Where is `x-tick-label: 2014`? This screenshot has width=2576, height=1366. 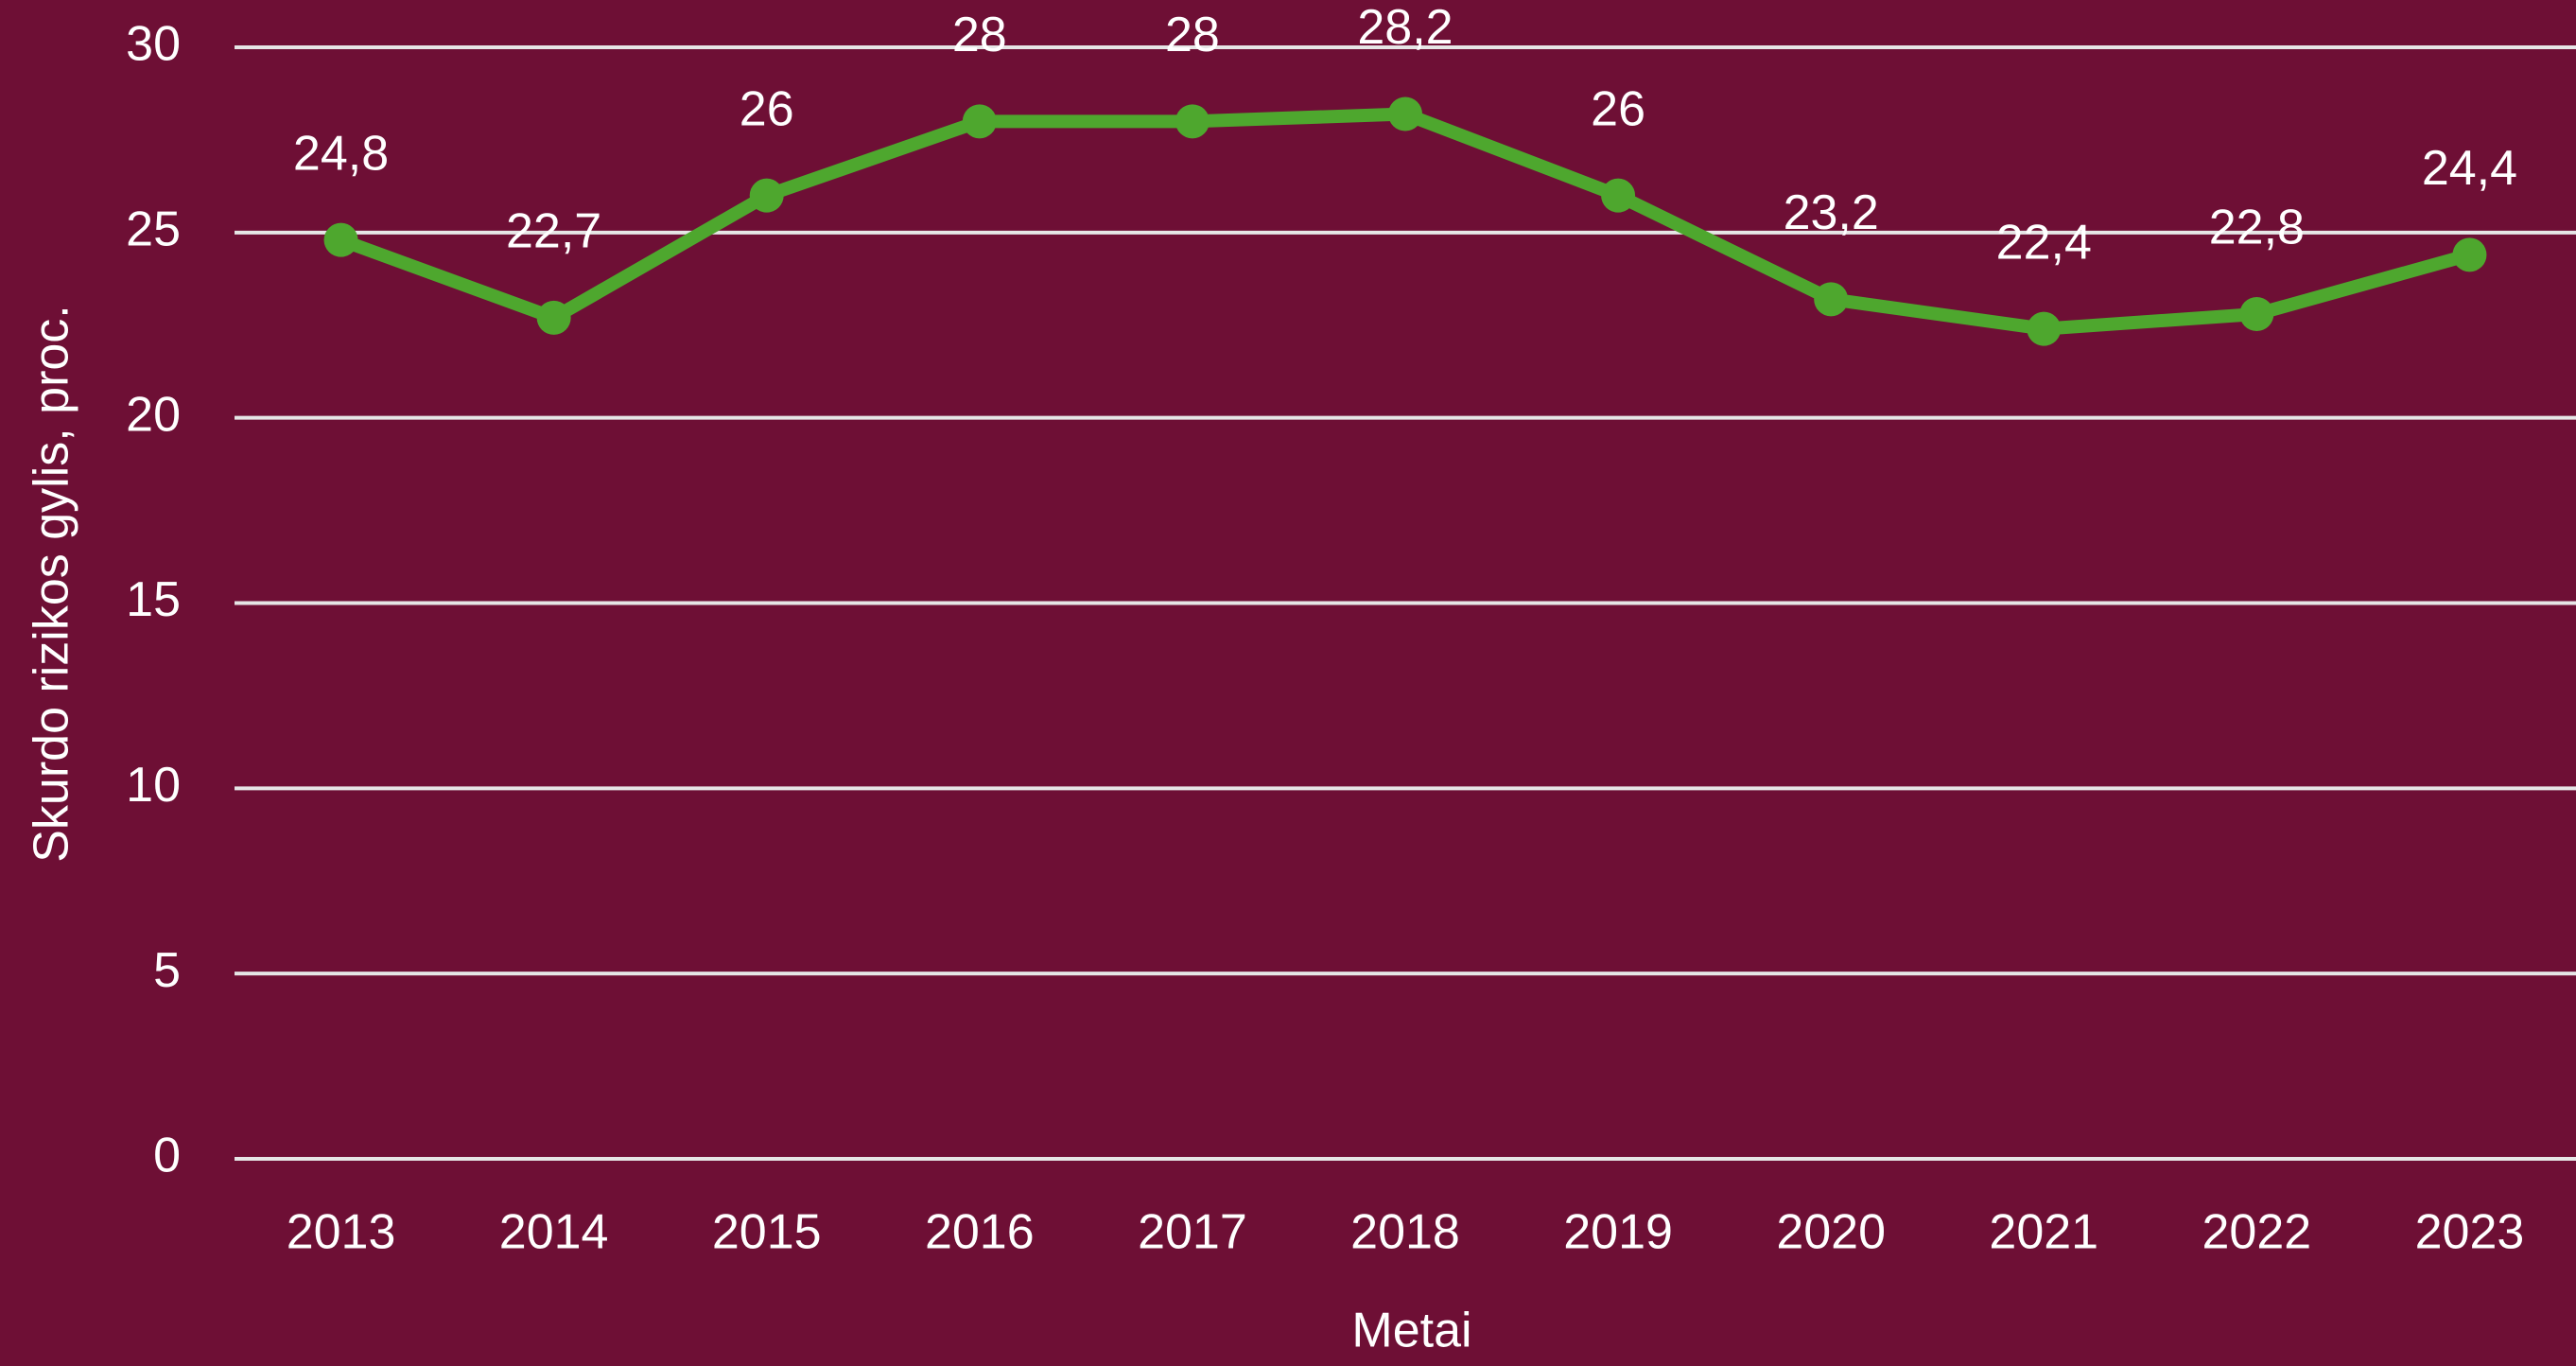 x-tick-label: 2014 is located at coordinates (554, 1232).